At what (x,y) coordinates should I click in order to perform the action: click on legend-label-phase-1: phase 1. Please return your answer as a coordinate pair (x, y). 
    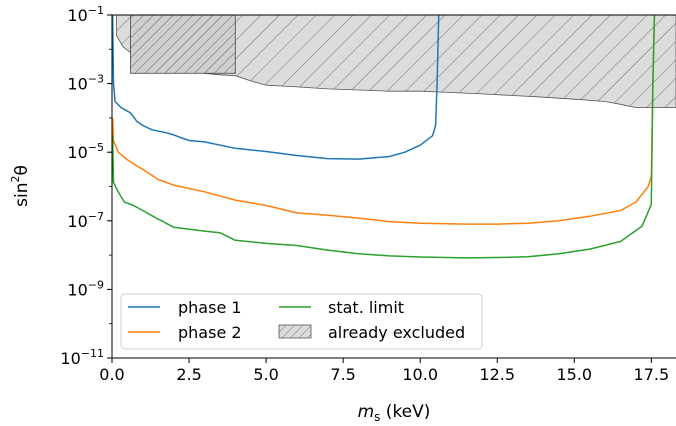
    Looking at the image, I should click on (210, 307).